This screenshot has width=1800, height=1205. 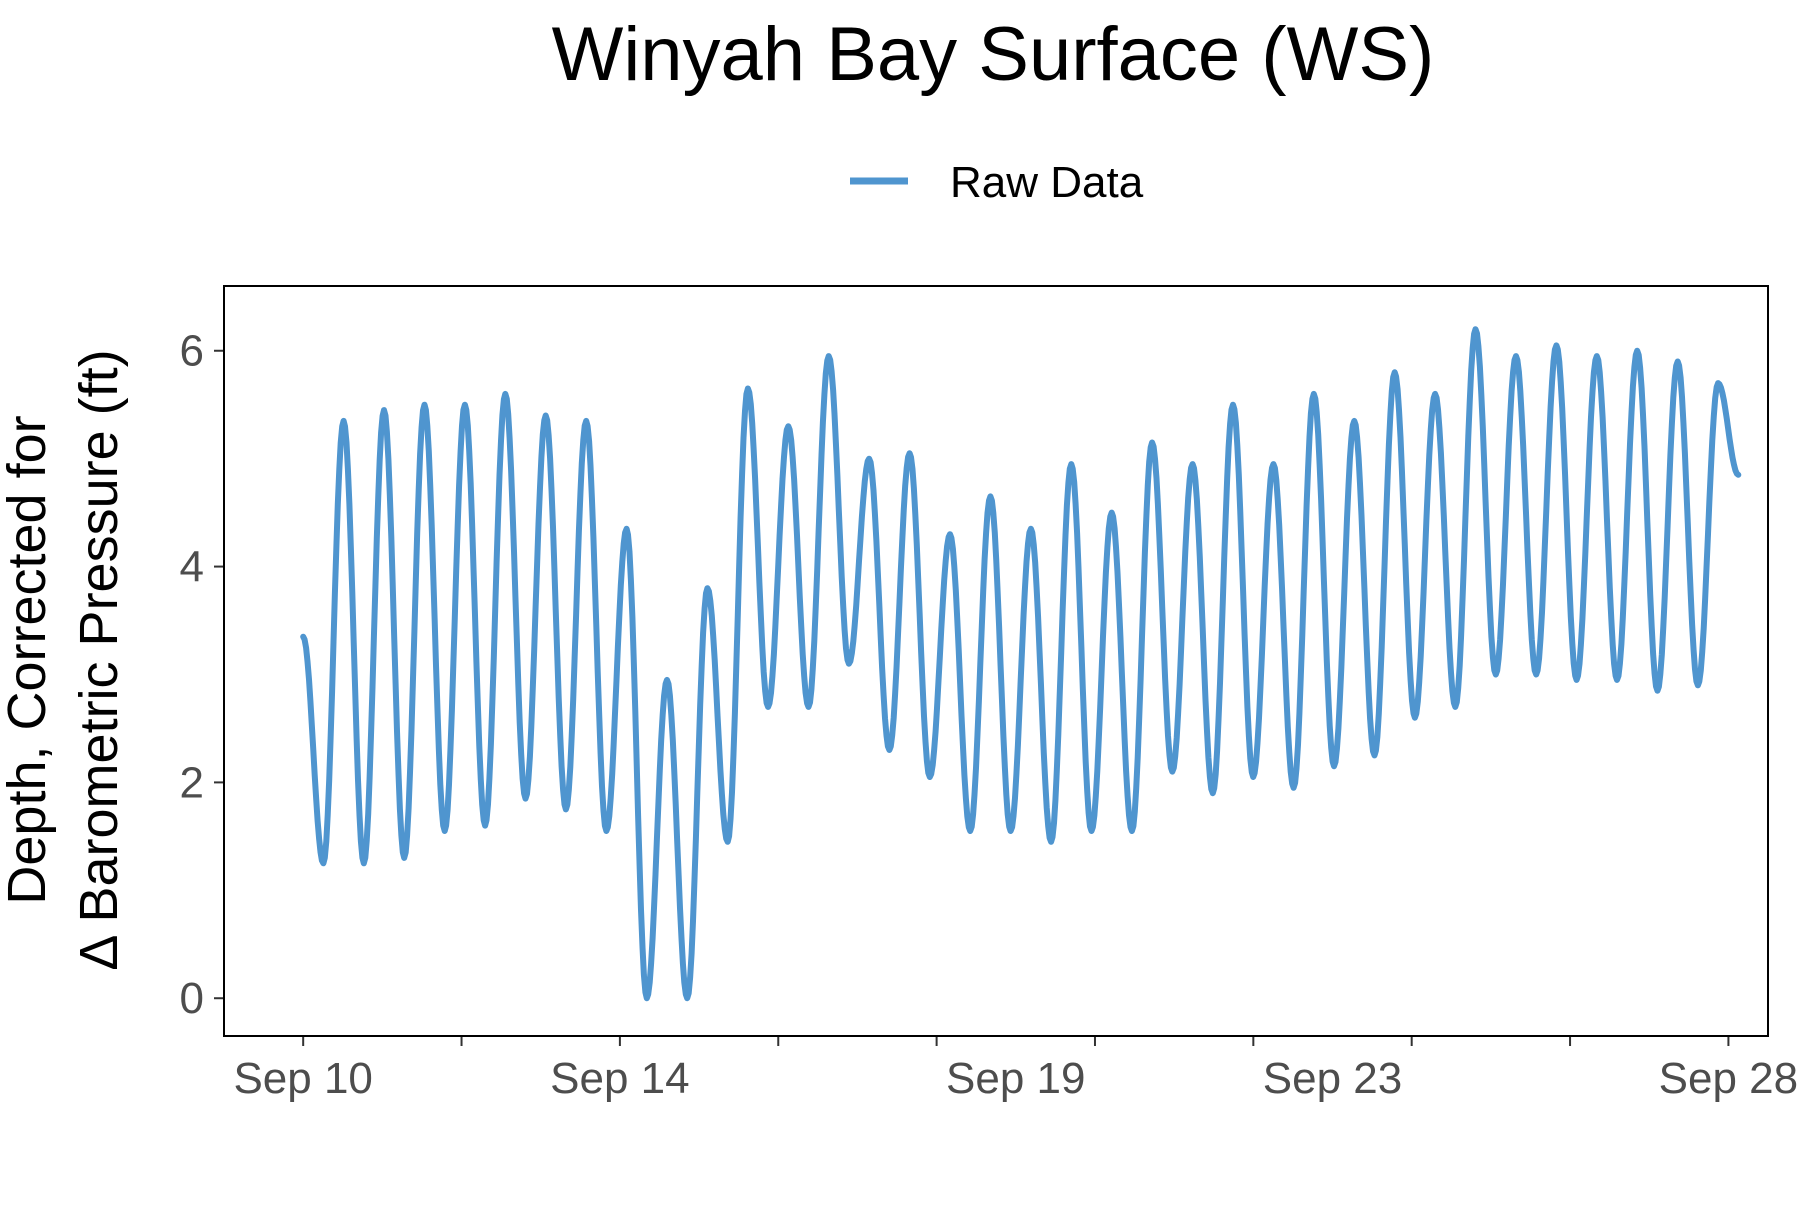 I want to click on y-tick-label: 6, so click(x=192, y=351).